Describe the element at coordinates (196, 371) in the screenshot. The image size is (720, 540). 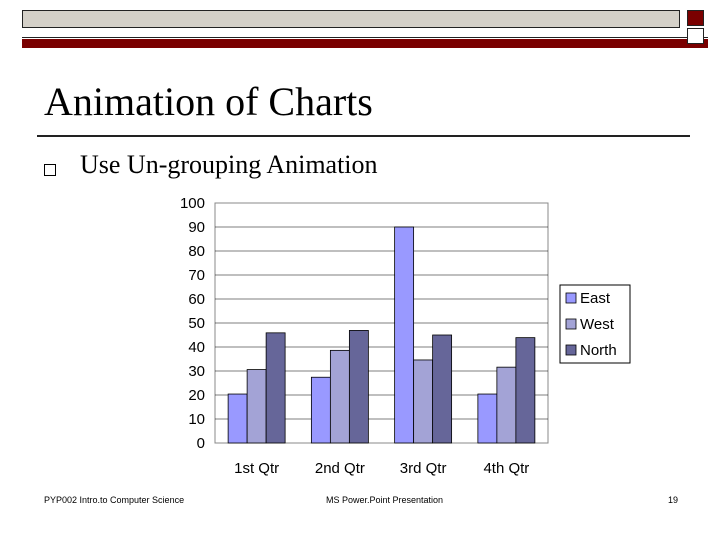
I see `y-tick-label: 30` at that location.